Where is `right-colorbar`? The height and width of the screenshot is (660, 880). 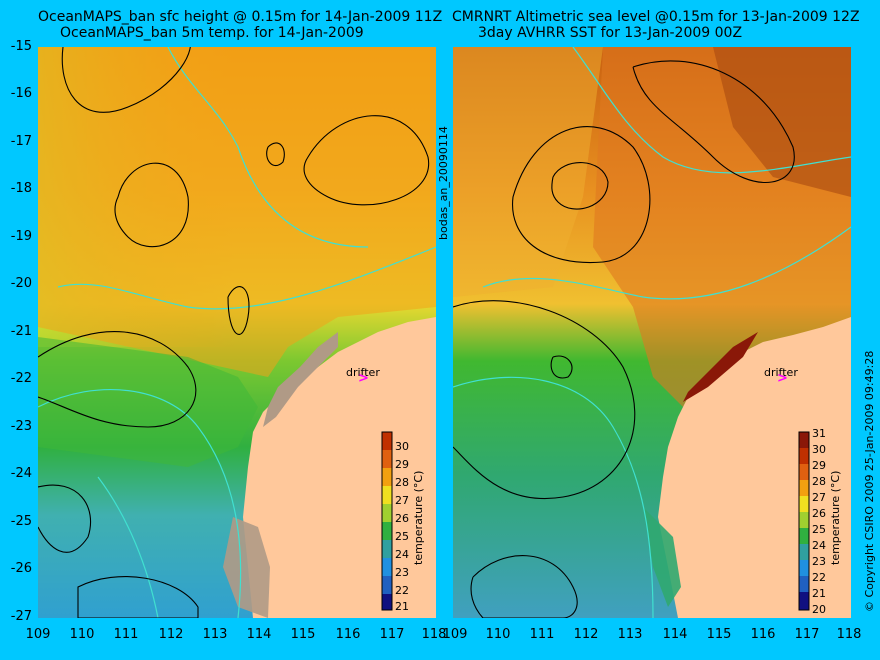 right-colorbar is located at coordinates (804, 521).